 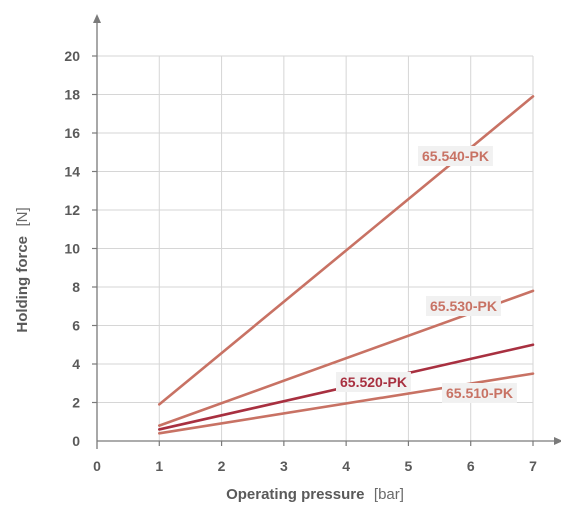 What do you see at coordinates (557, 441) in the screenshot?
I see `x-axis-arrow` at bounding box center [557, 441].